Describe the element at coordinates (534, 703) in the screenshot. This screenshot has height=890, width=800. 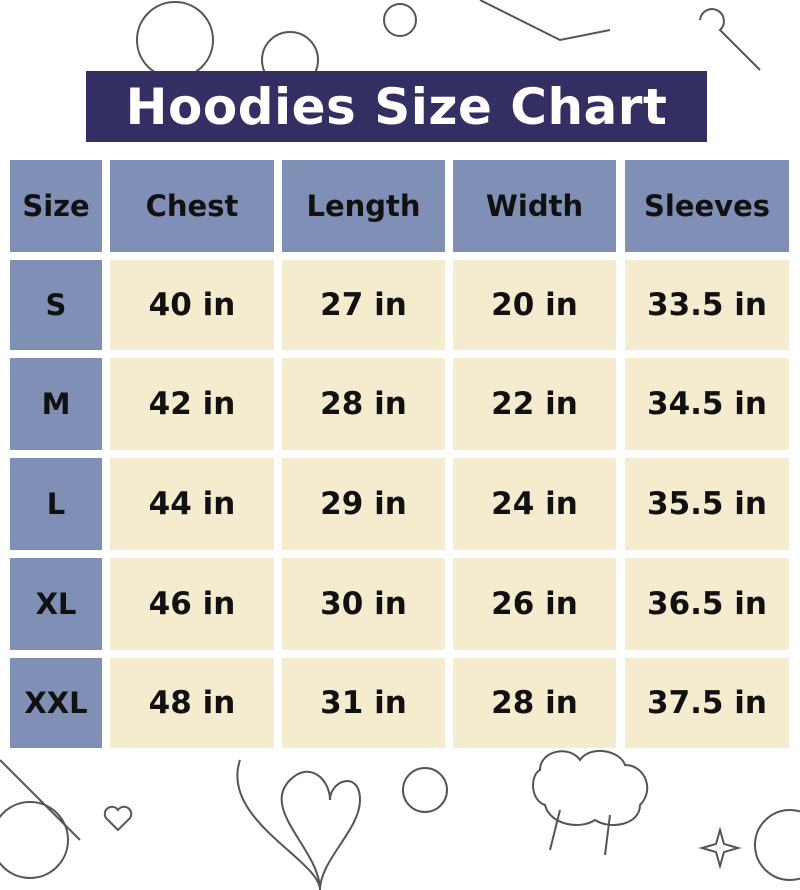
I see `cell-width: 28 in` at that location.